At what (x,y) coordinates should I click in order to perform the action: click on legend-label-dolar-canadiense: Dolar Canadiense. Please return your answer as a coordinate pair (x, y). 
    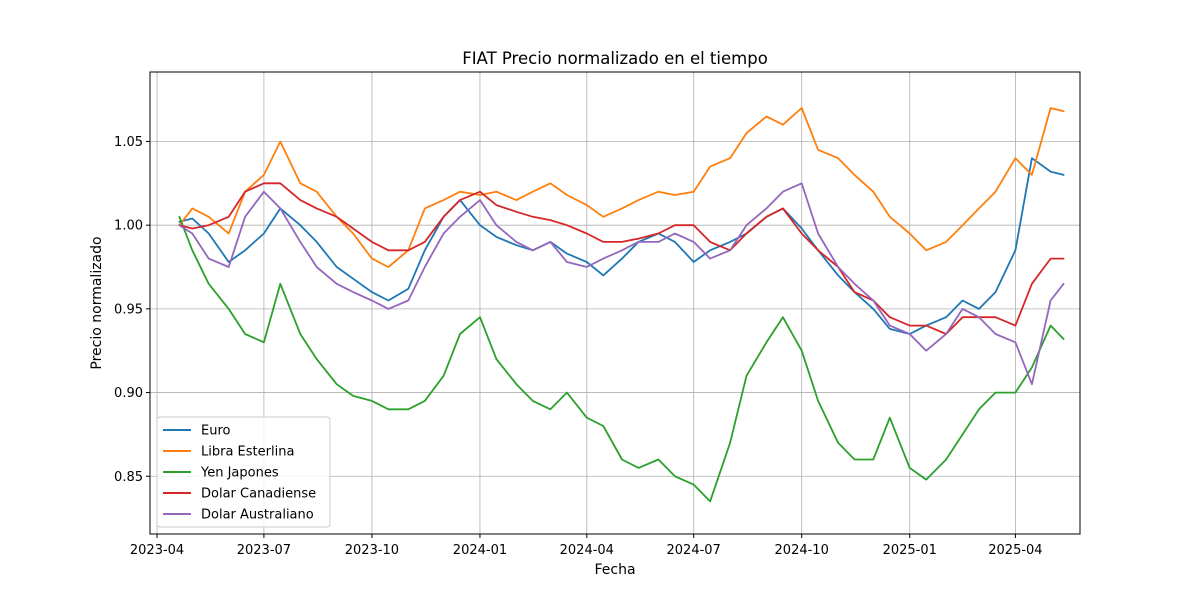
    Looking at the image, I should click on (258, 494).